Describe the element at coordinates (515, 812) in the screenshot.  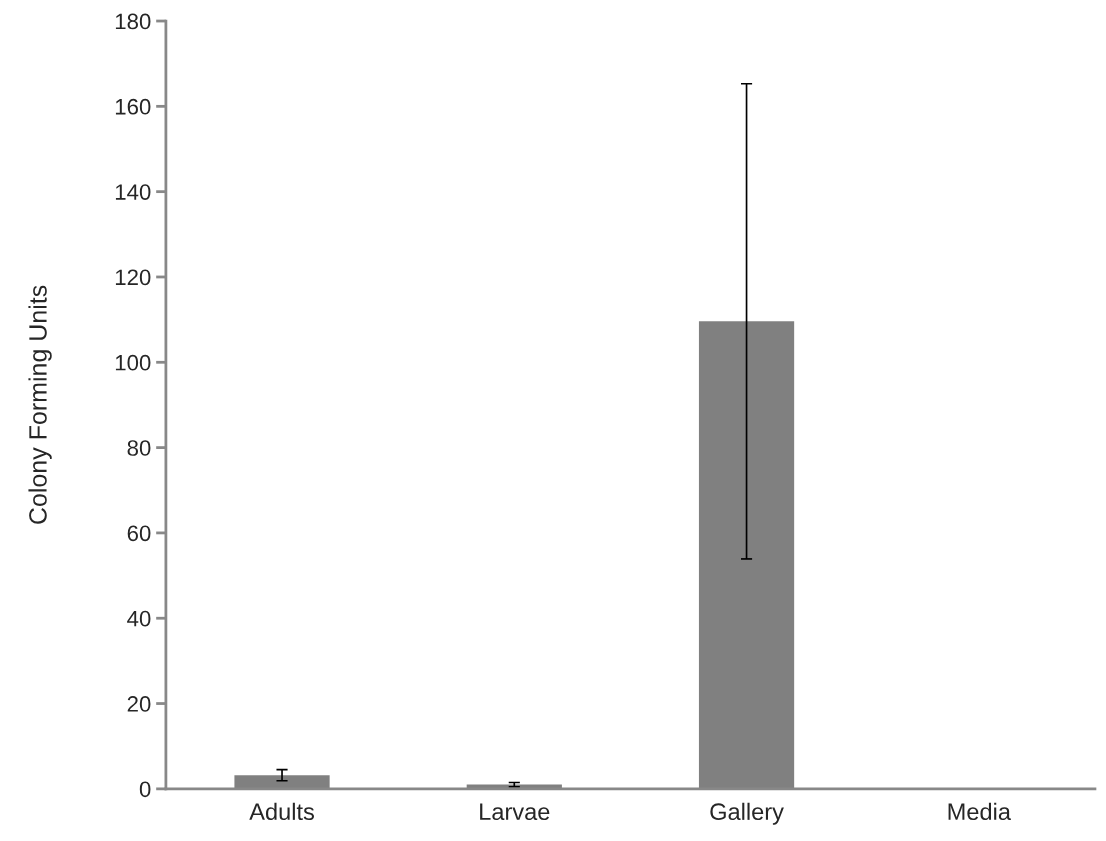
I see `x-tick-label: Larvae` at that location.